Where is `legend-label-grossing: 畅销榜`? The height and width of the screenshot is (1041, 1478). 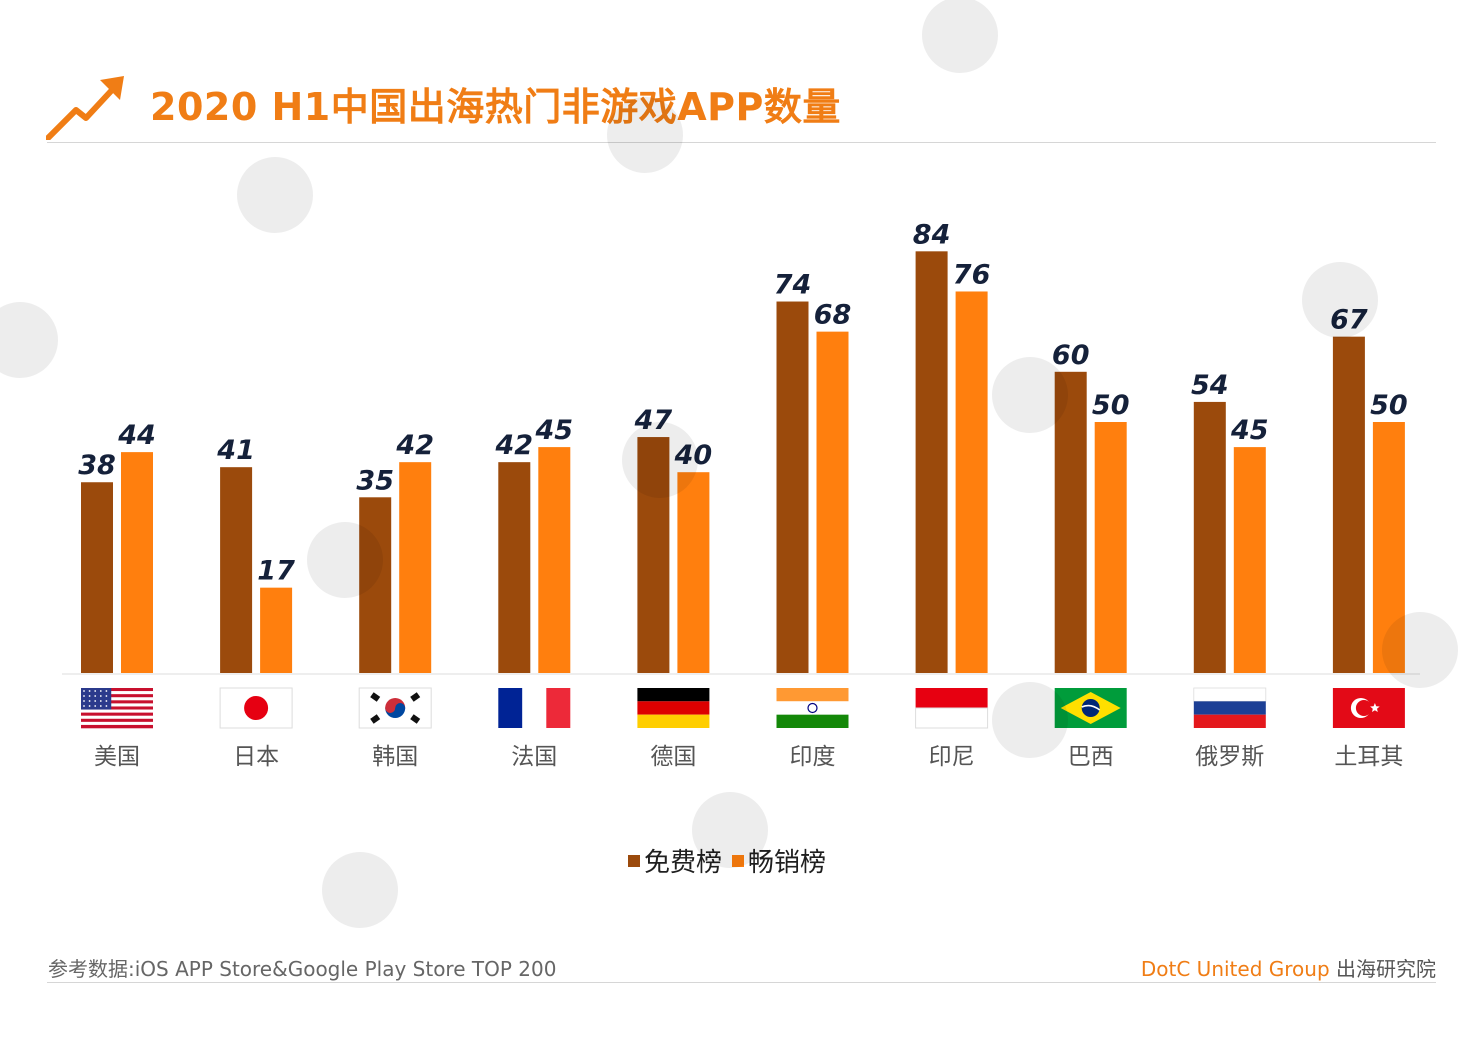
legend-label-grossing: 畅销榜 is located at coordinates (787, 863).